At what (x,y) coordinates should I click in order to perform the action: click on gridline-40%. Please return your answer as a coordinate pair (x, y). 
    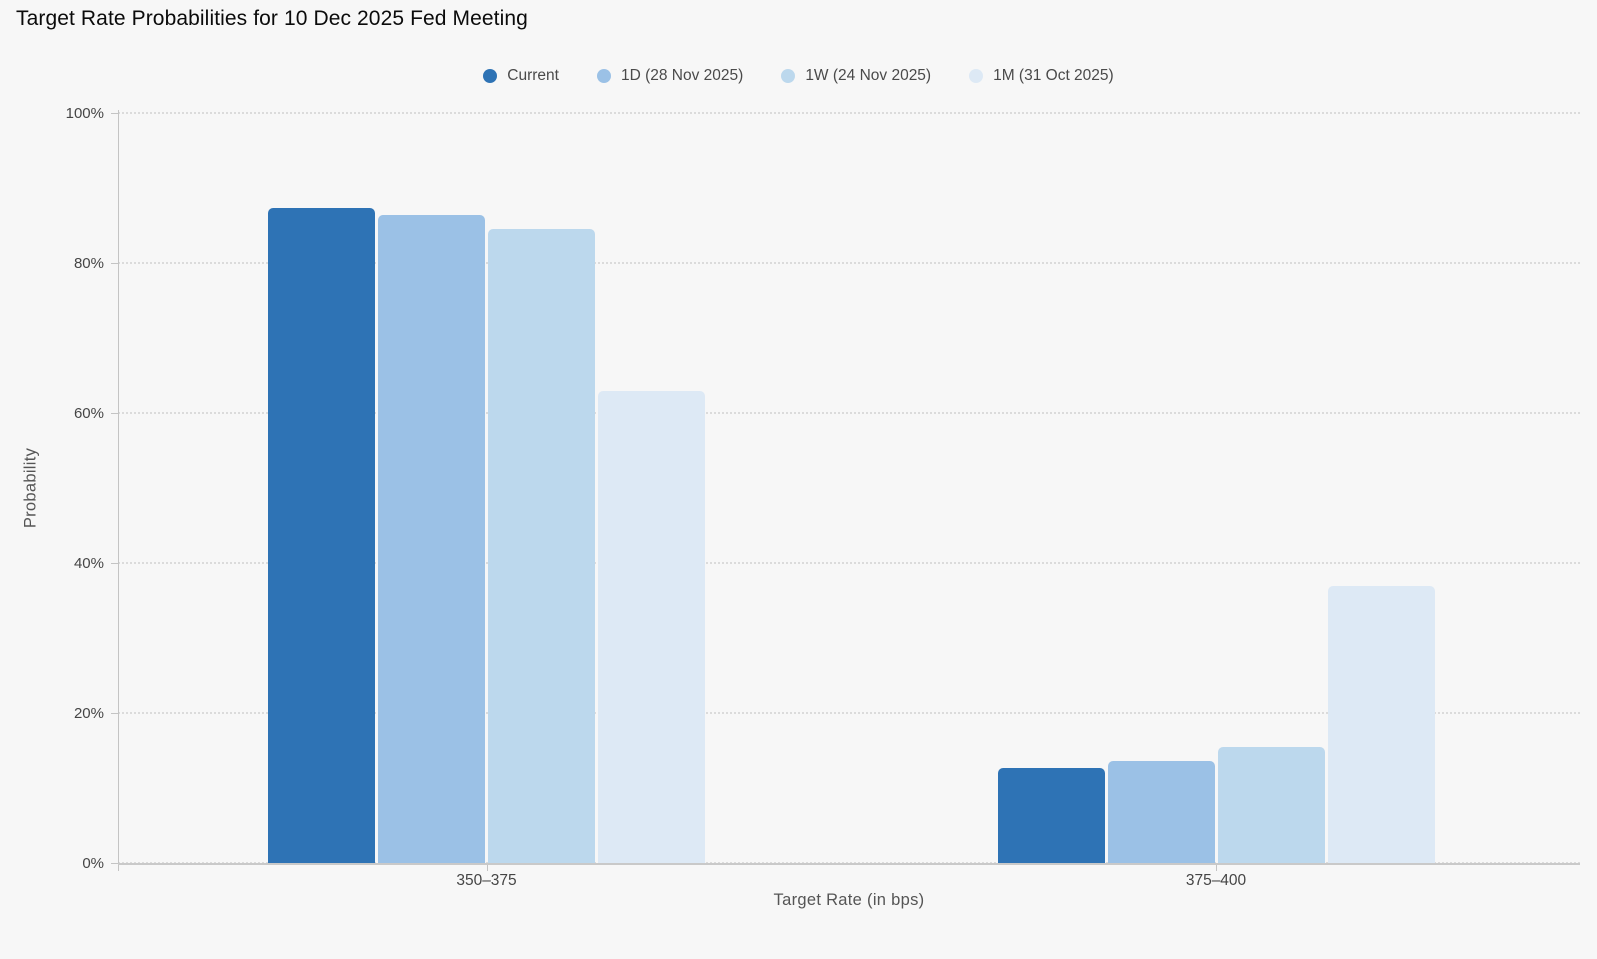
    Looking at the image, I should click on (849, 563).